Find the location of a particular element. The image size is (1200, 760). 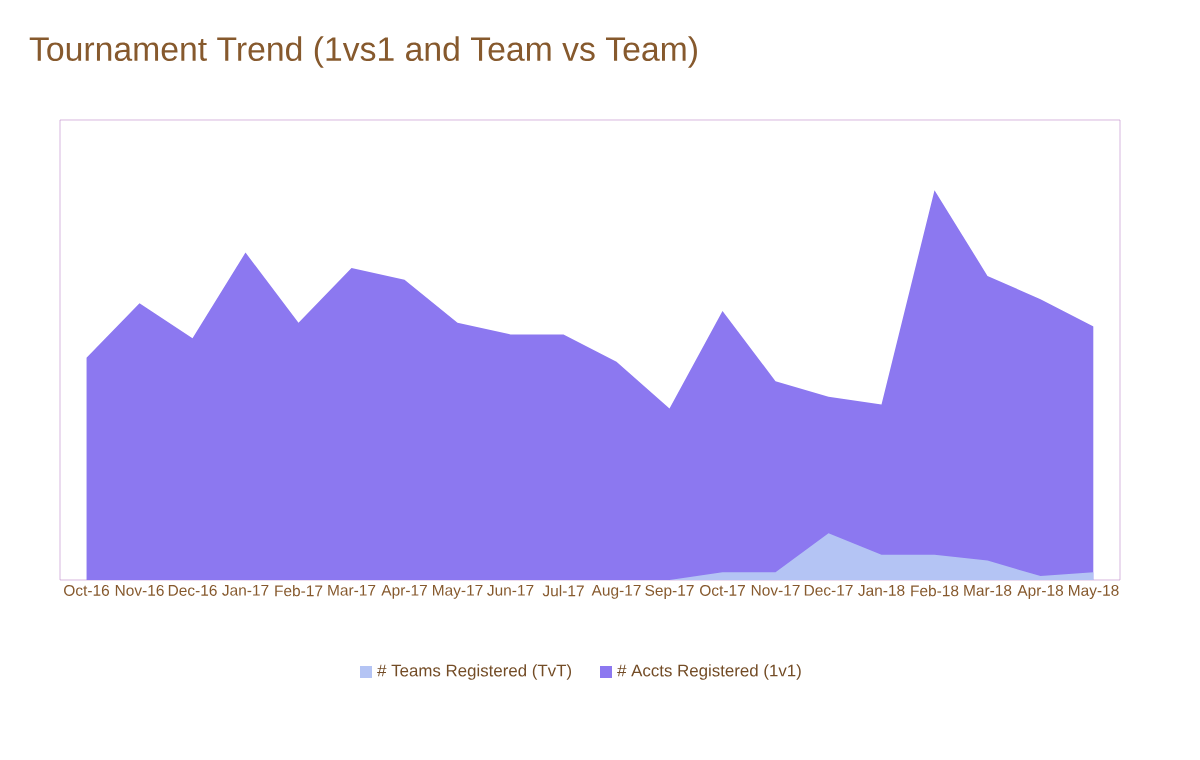

x-tick-label: Oct-16 is located at coordinates (87, 590).